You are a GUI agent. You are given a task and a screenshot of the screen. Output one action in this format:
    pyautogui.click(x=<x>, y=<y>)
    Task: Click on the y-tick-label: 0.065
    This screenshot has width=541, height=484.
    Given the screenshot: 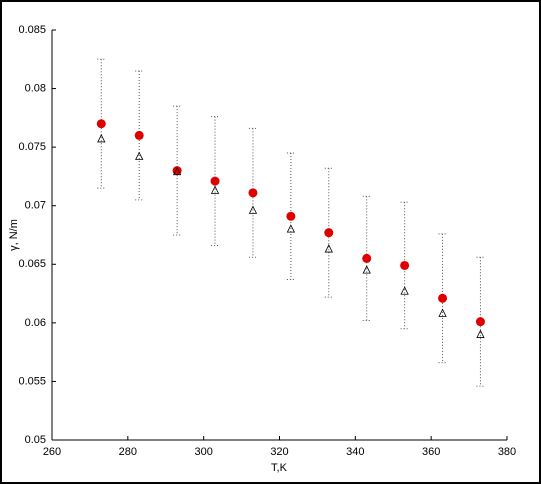 What is the action you would take?
    pyautogui.click(x=32, y=264)
    